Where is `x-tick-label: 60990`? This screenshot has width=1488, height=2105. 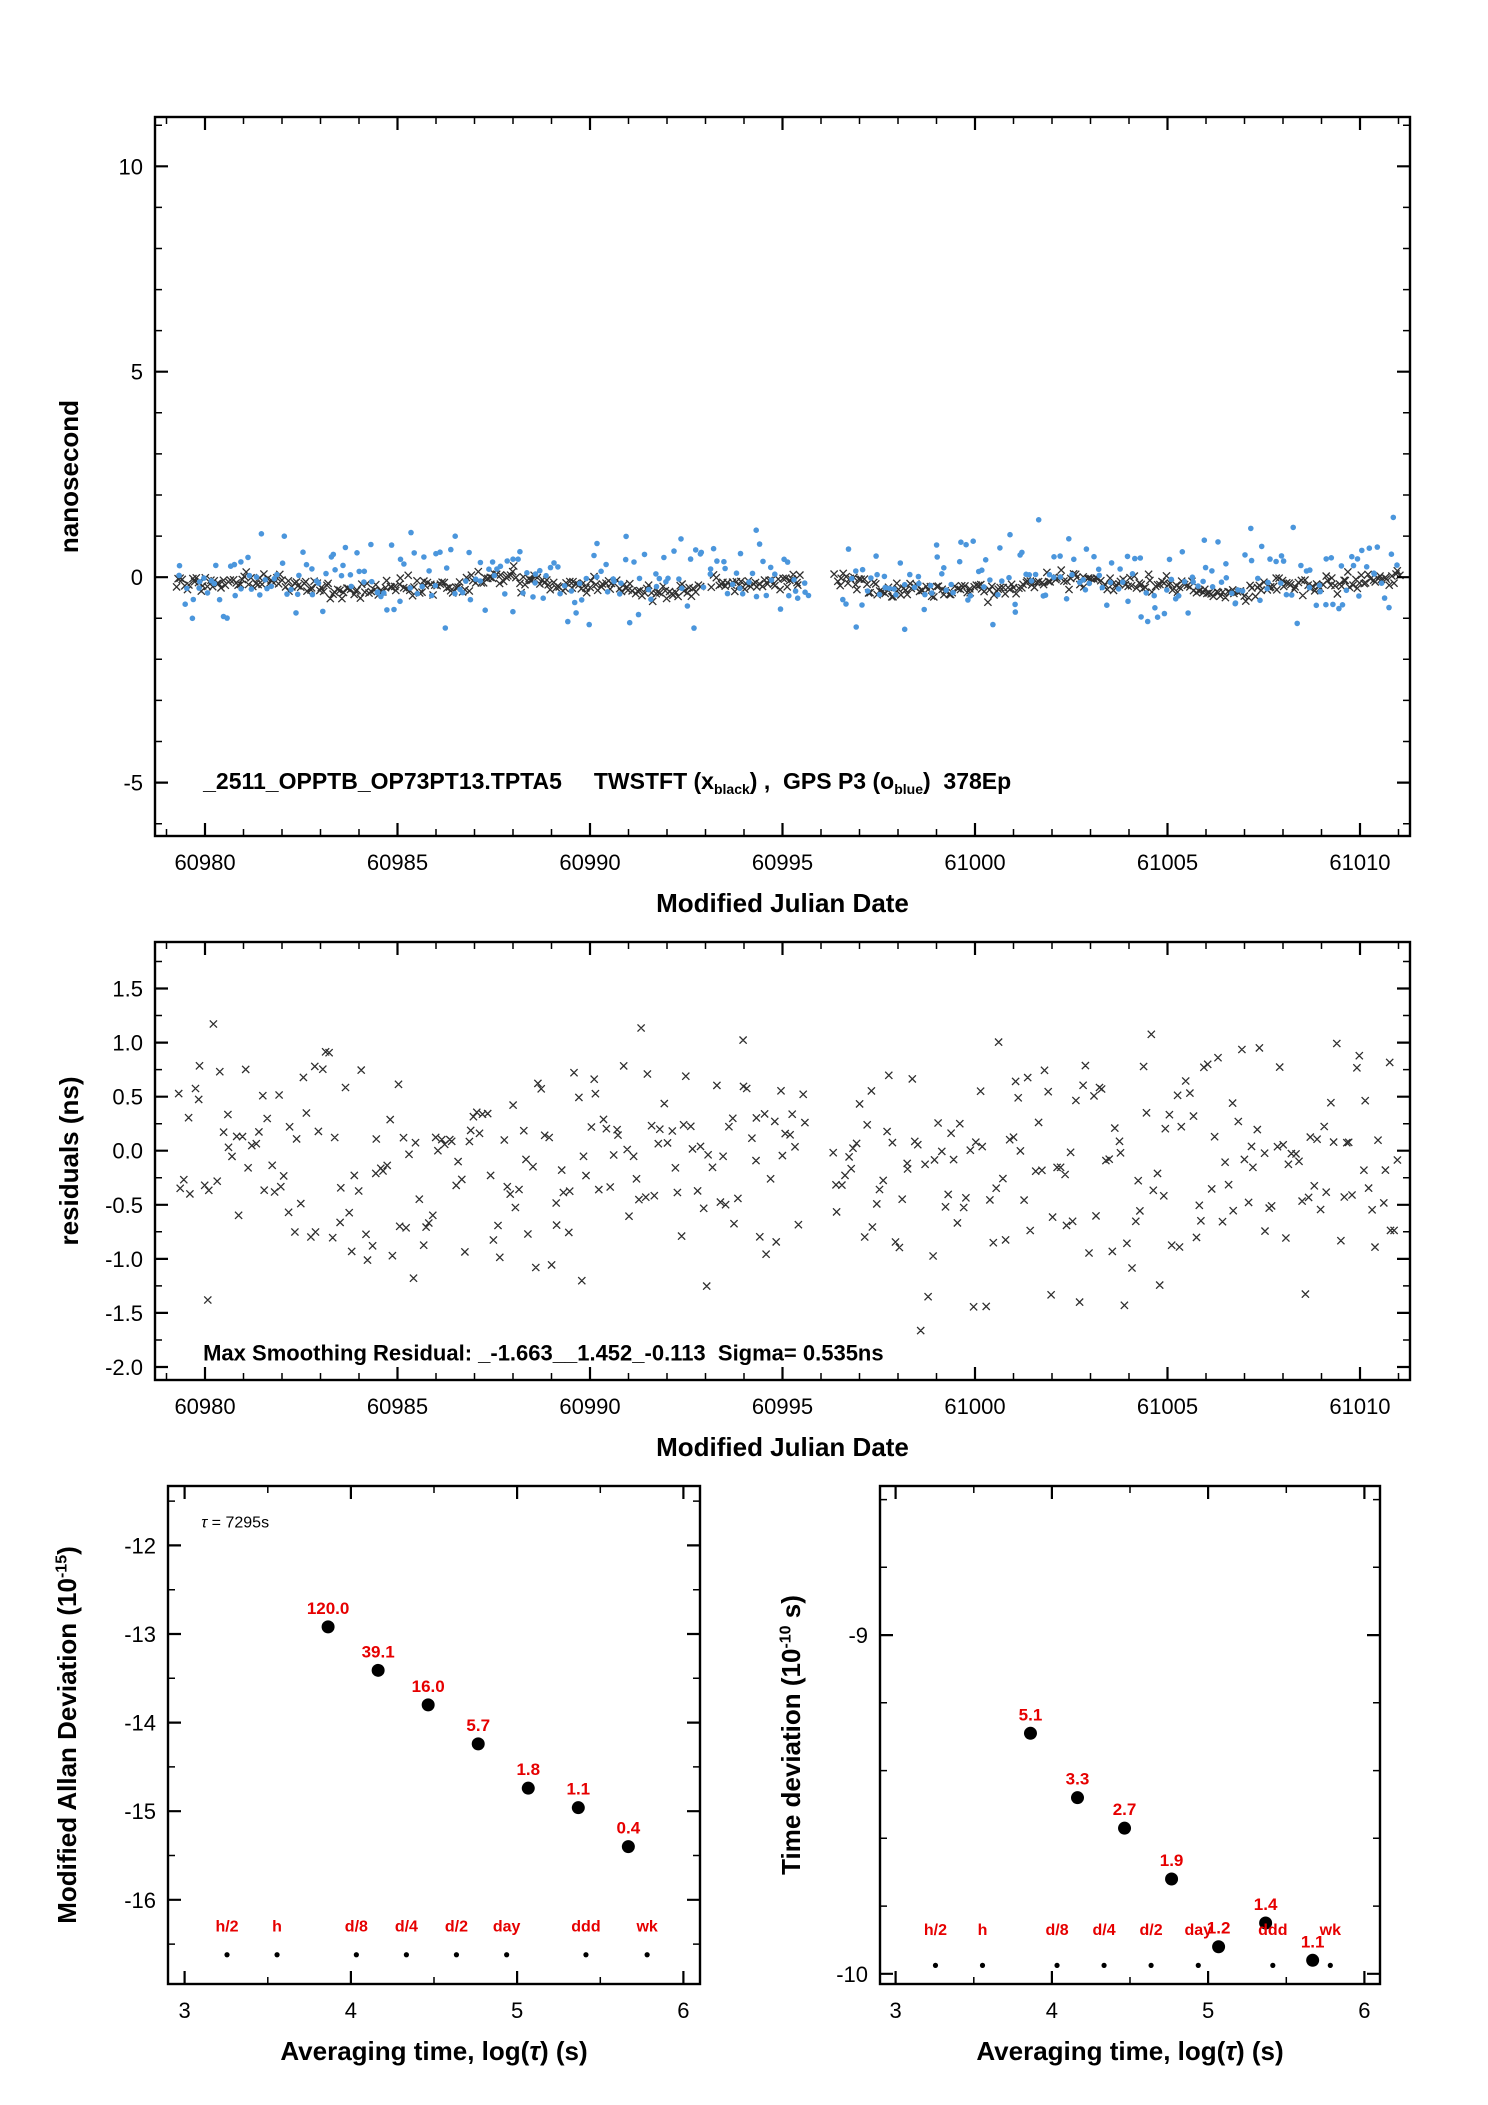 x-tick-label: 60990 is located at coordinates (589, 1406).